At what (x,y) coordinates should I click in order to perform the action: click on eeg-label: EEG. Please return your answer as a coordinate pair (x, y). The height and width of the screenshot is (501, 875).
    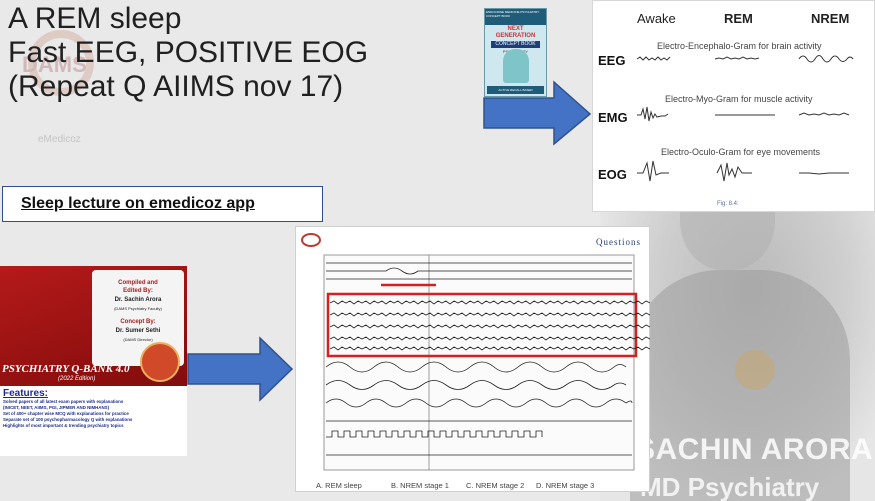
    Looking at the image, I should click on (612, 60).